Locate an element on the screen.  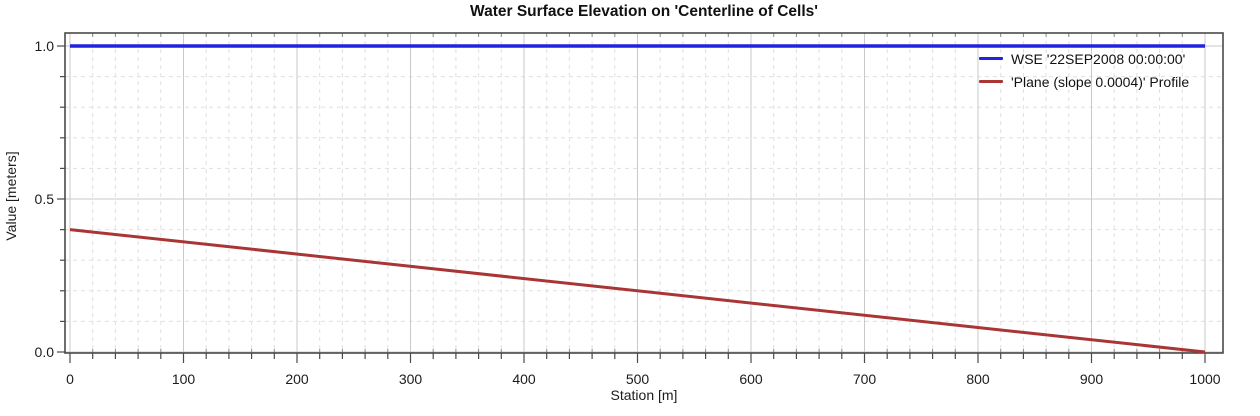
legend-item-wse: WSE '22SEP2008 00:00:00' is located at coordinates (1084, 58).